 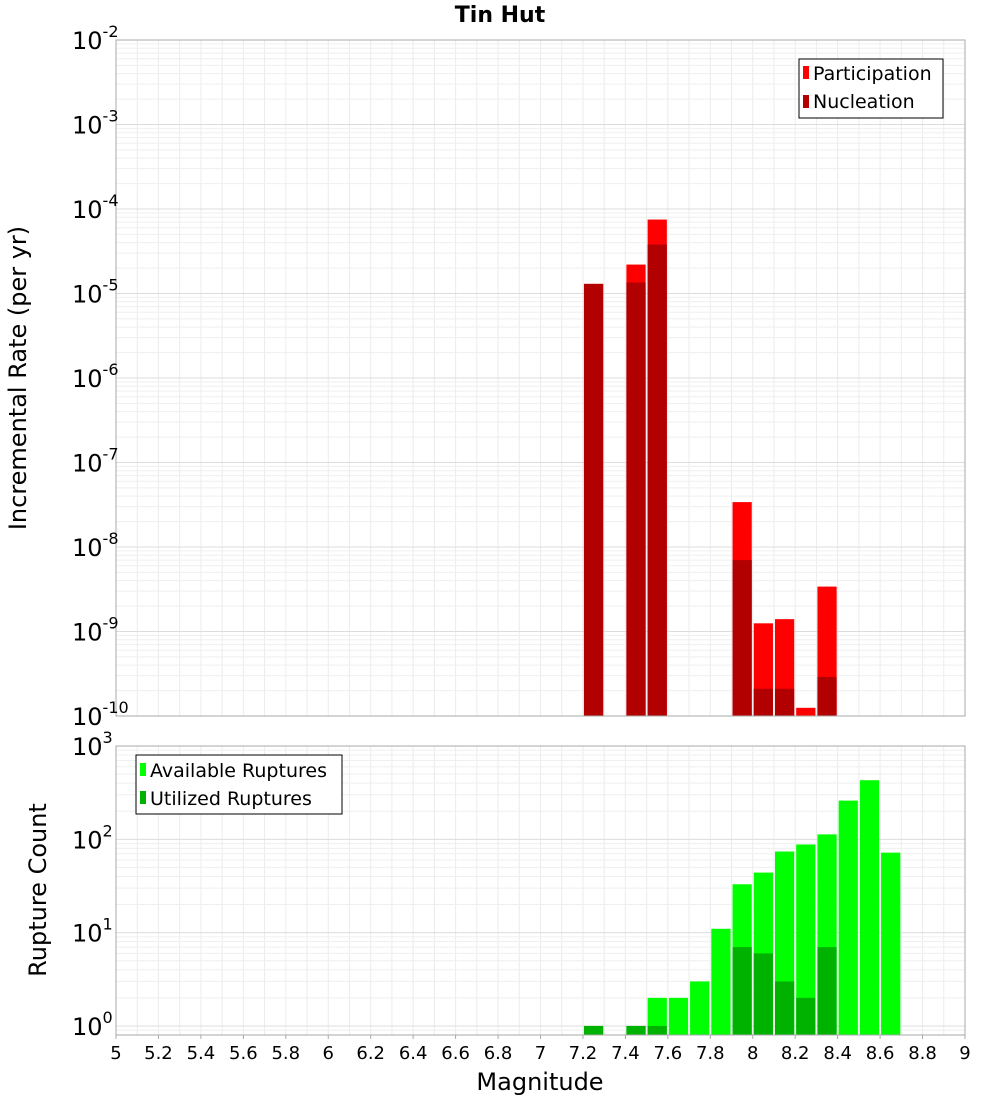 What do you see at coordinates (806, 101) in the screenshot?
I see `nucleation-legend-swatch` at bounding box center [806, 101].